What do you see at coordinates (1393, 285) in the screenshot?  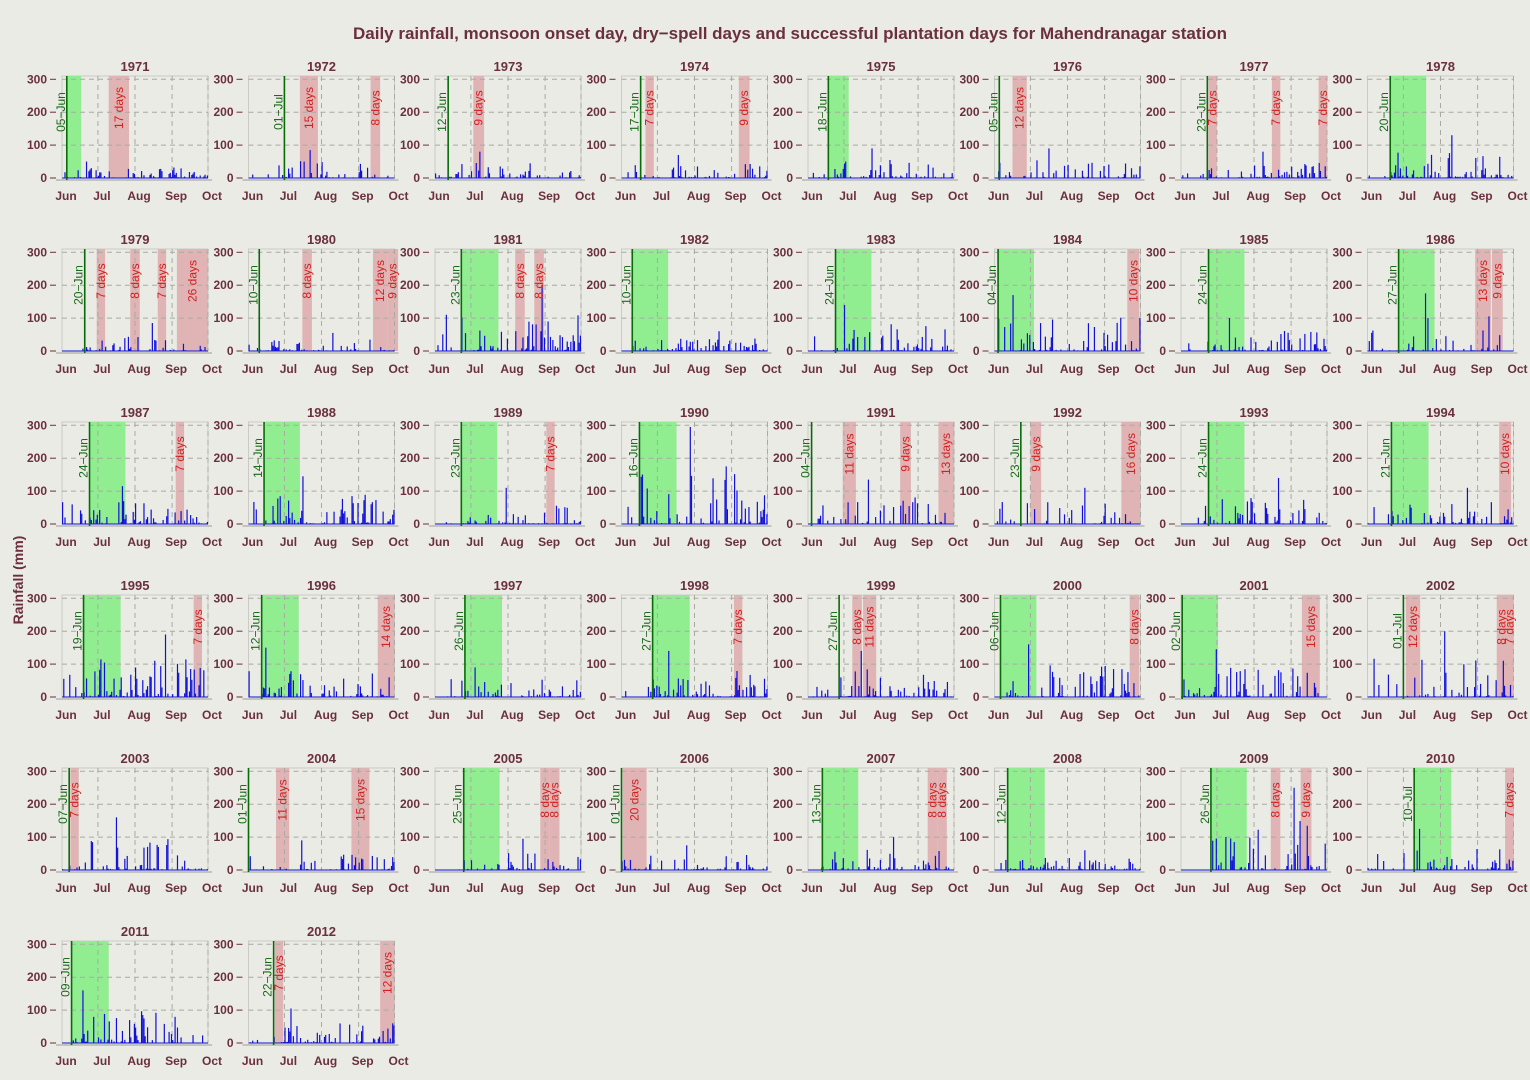 I see `onset-label: 27−Jun` at bounding box center [1393, 285].